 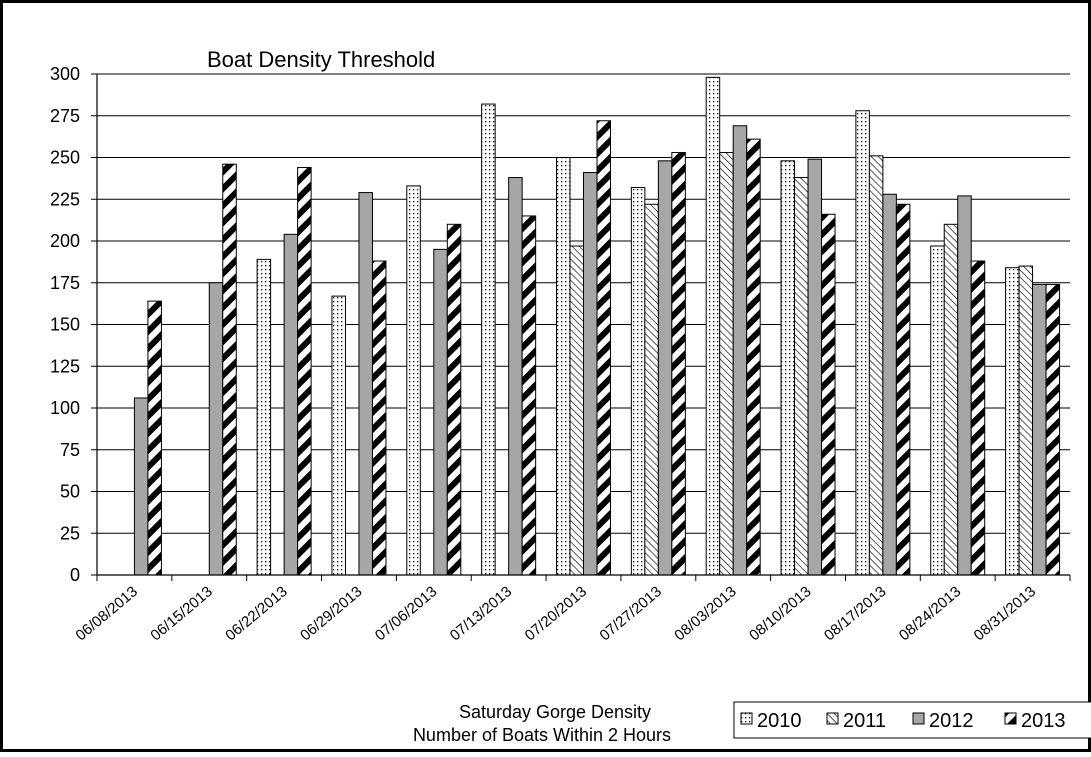 What do you see at coordinates (70, 533) in the screenshot?
I see `y-tick-label: 25` at bounding box center [70, 533].